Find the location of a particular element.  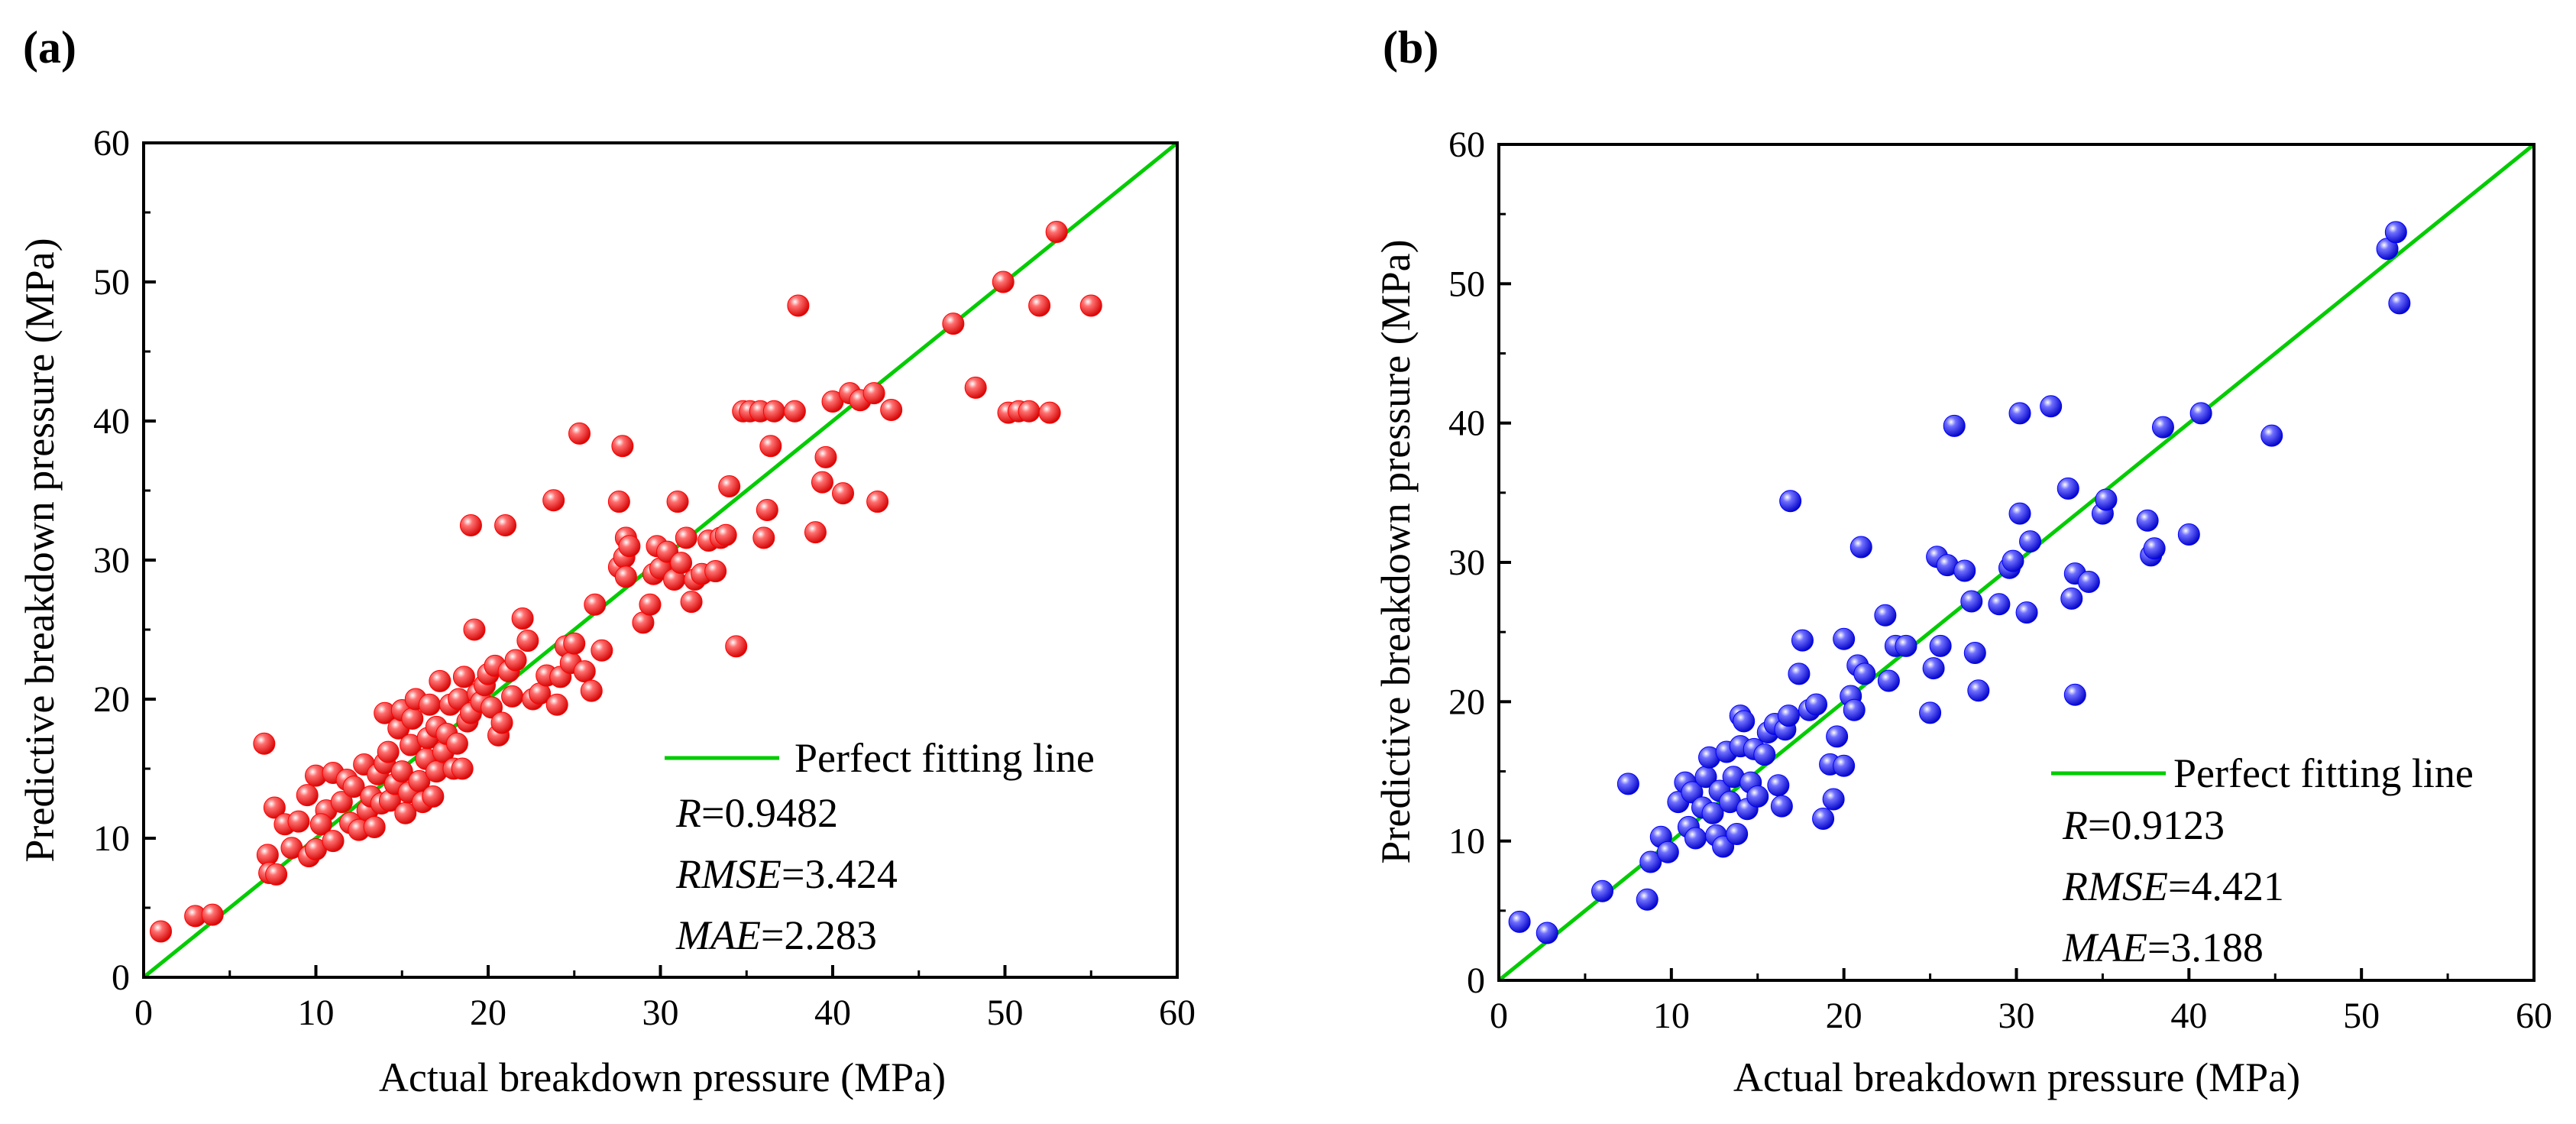

stat-r-name-b: R is located at coordinates (2075, 825).